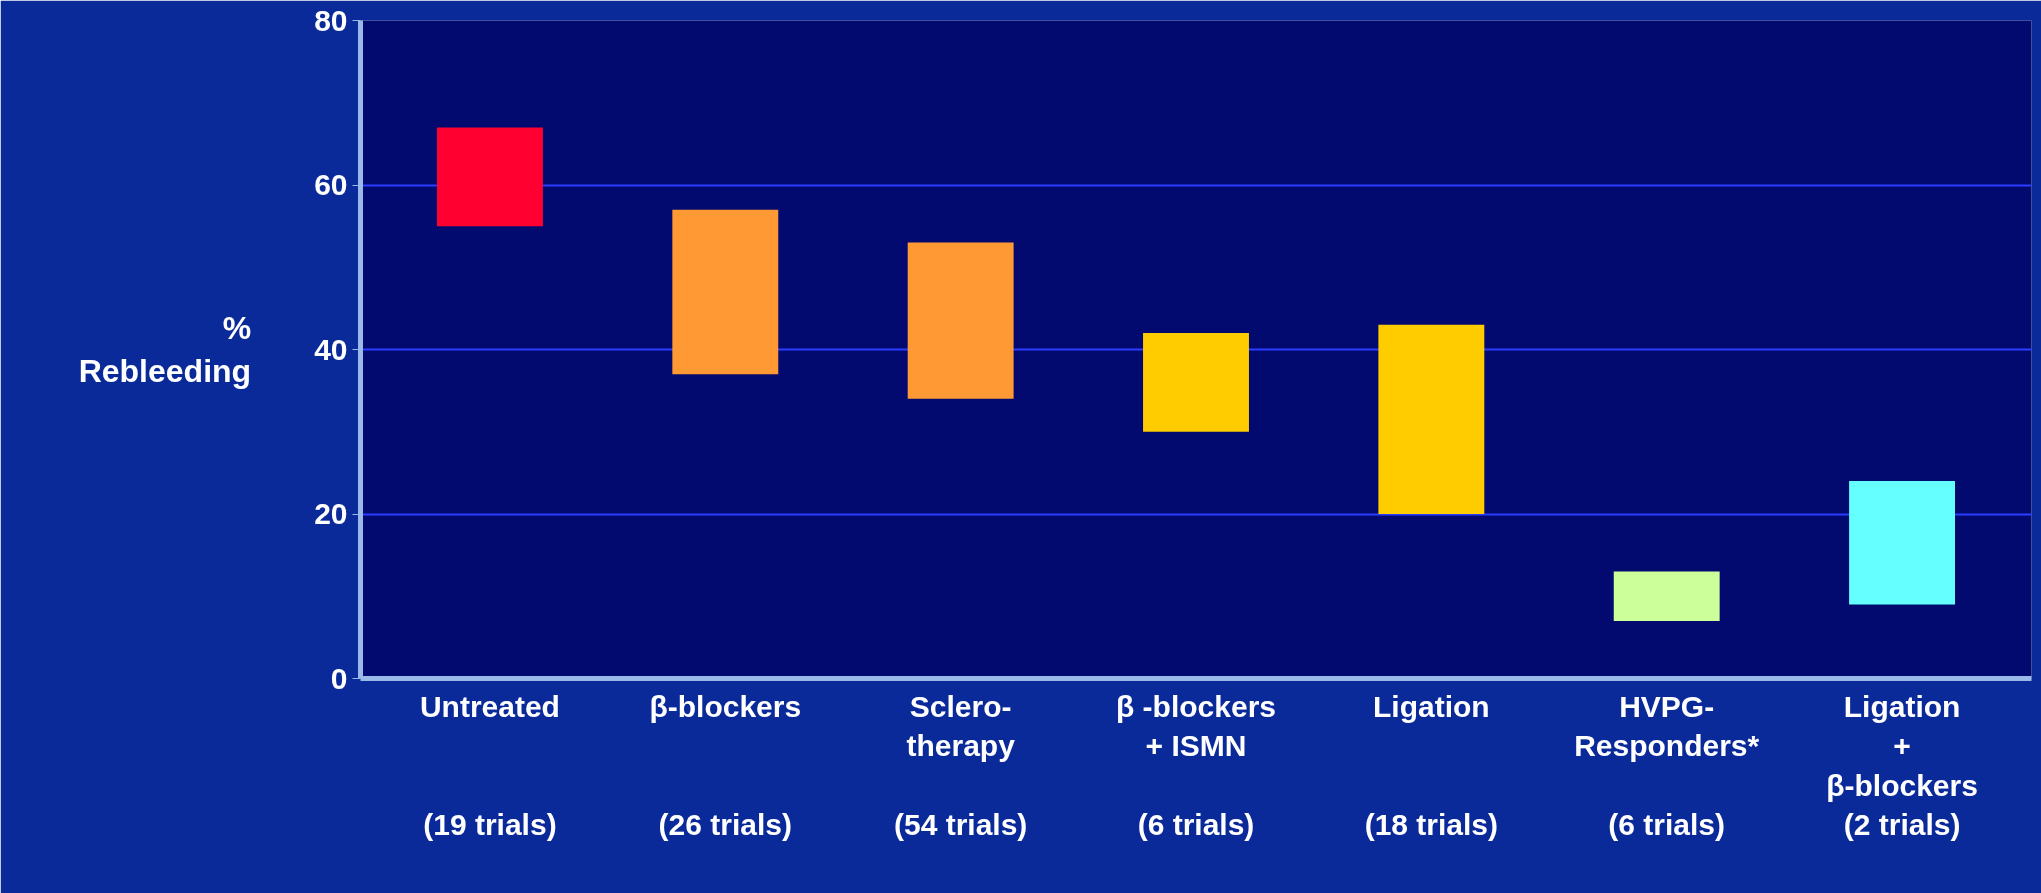  Describe the element at coordinates (331, 349) in the screenshot. I see `y-tick-label: 40` at that location.